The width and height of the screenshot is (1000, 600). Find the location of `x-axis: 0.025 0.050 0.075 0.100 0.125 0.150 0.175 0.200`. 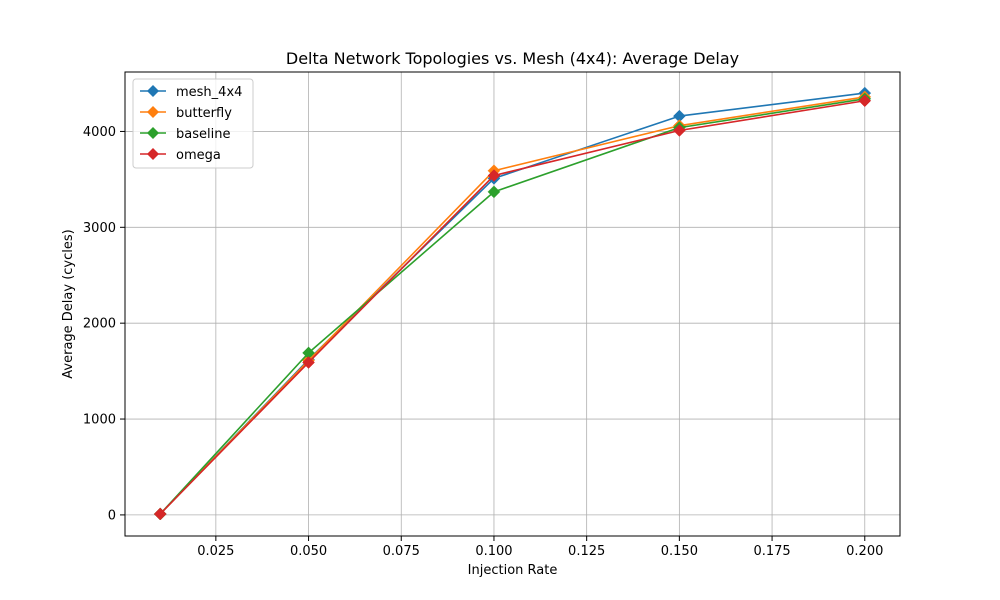

x-axis: 0.025 0.050 0.075 0.100 0.125 0.150 0.175 0.200 is located at coordinates (540, 547).